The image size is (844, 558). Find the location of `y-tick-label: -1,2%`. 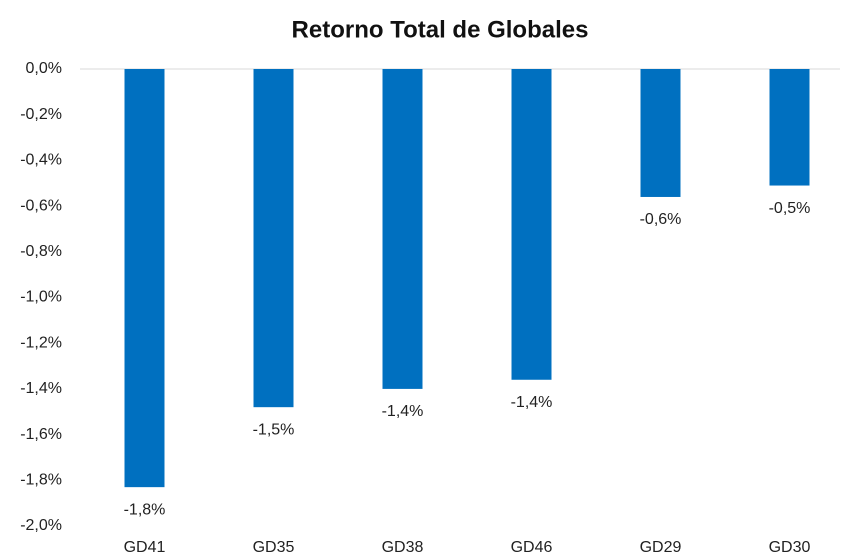

y-tick-label: -1,2% is located at coordinates (41, 342).